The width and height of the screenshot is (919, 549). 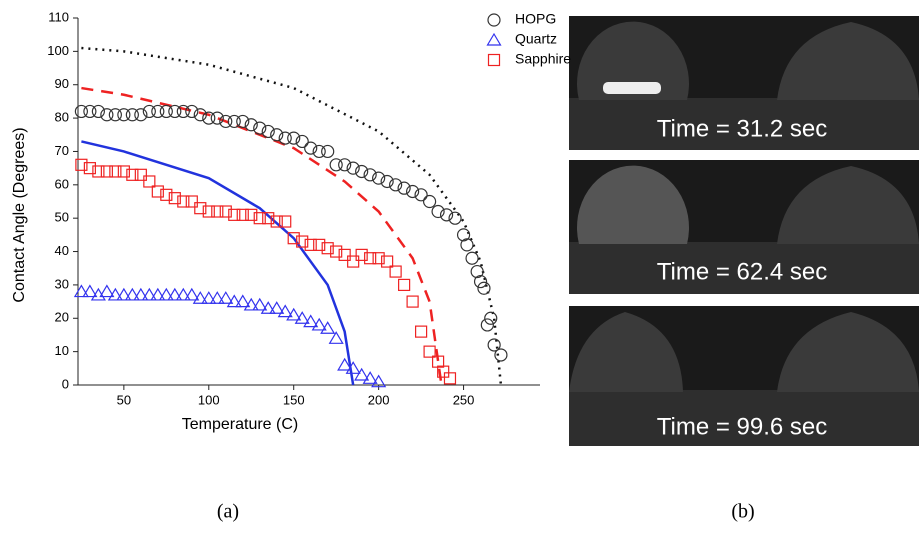 I want to click on x-tick-label: 50, so click(x=124, y=399).